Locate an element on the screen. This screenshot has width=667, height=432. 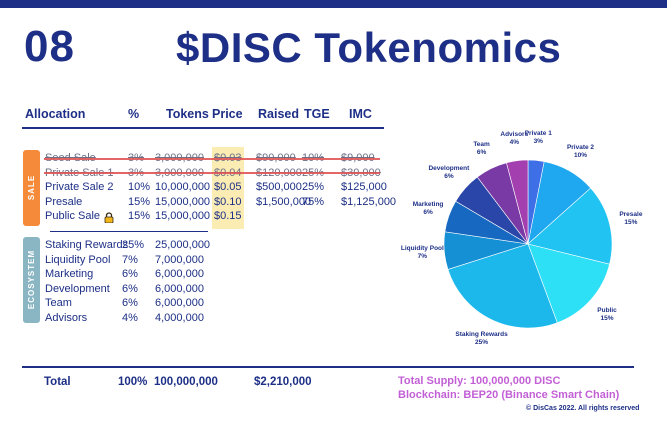
ecosystem-name: Marketing is located at coordinates (69, 274).